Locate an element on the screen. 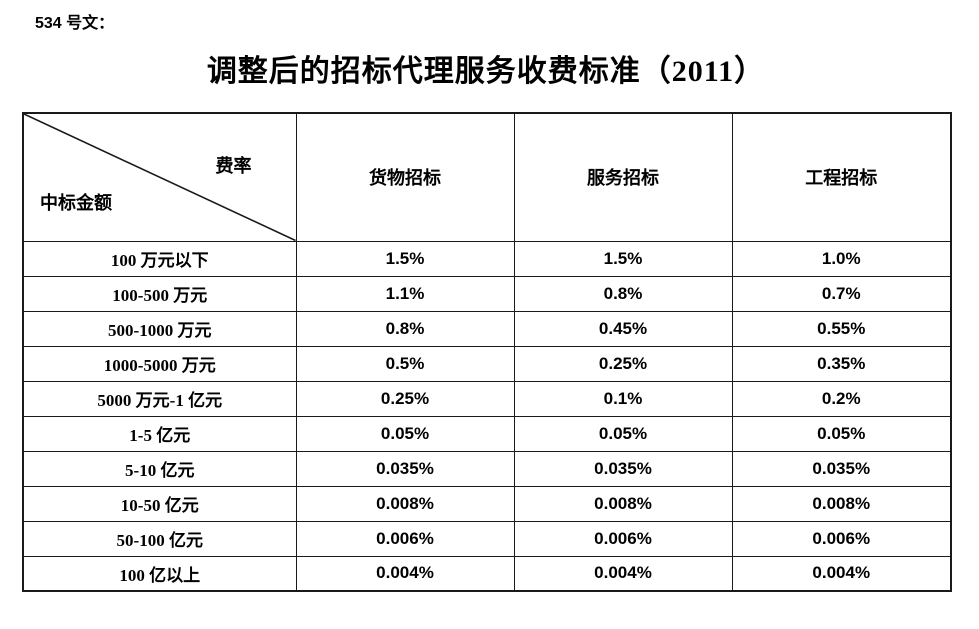 The height and width of the screenshot is (629, 979). amount-cell: 500-1000 万元 is located at coordinates (159, 328).